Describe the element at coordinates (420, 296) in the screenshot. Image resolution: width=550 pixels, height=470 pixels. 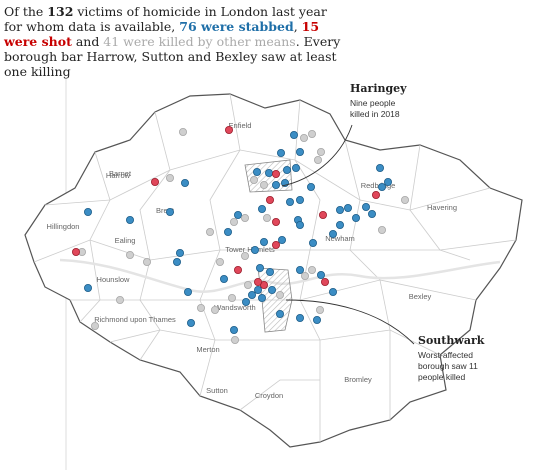
I see `borough-label: Bexley` at that location.